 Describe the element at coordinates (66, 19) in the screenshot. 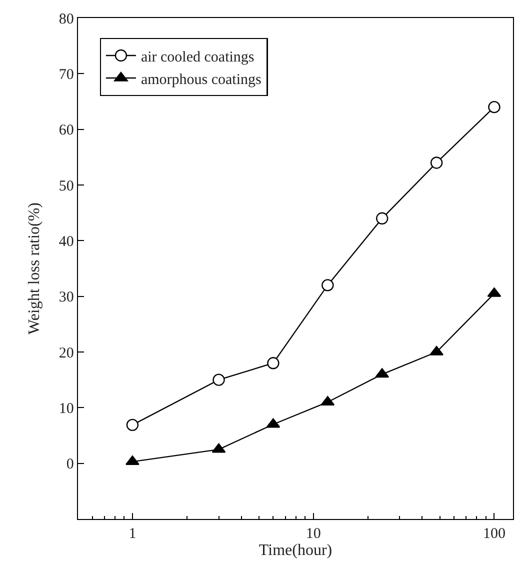

I see `y-tick-label: 80` at that location.